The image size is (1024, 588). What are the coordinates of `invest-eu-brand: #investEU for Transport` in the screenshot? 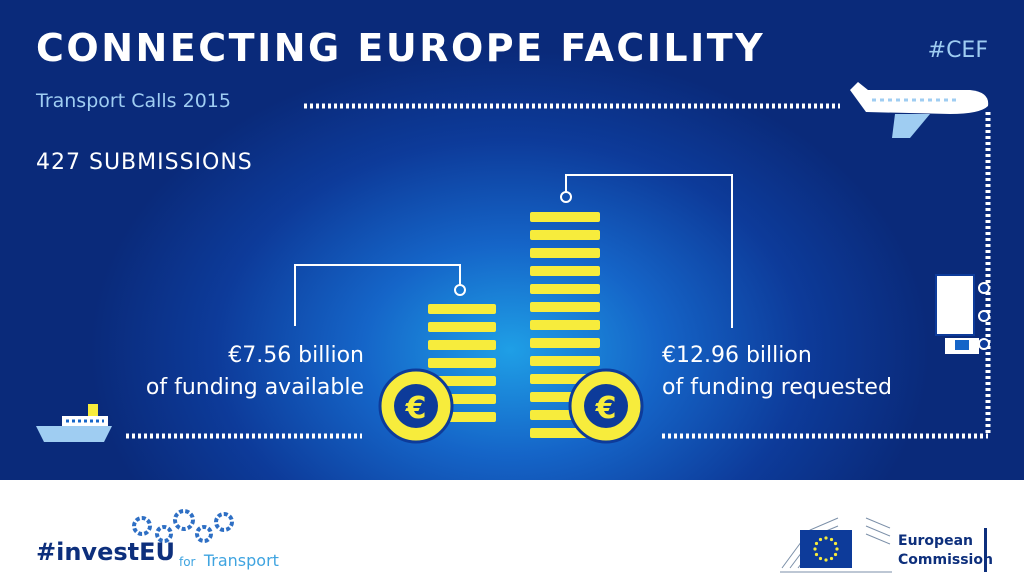 It's located at (157, 554).